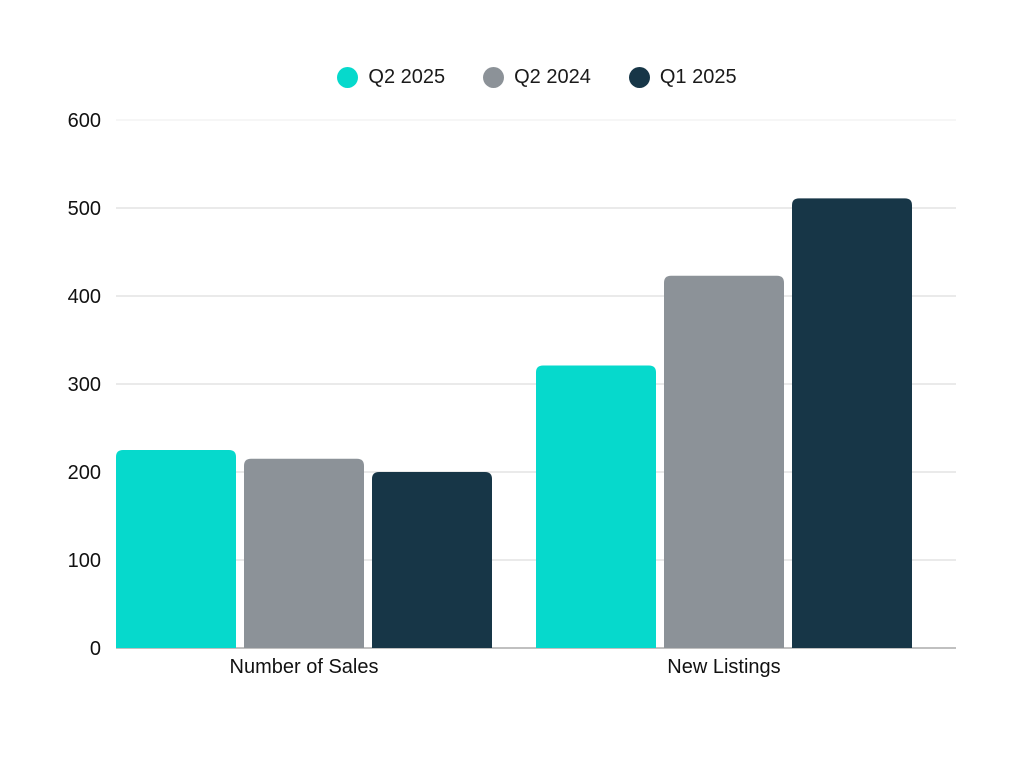  What do you see at coordinates (84, 473) in the screenshot?
I see `y-tick-label: 200` at bounding box center [84, 473].